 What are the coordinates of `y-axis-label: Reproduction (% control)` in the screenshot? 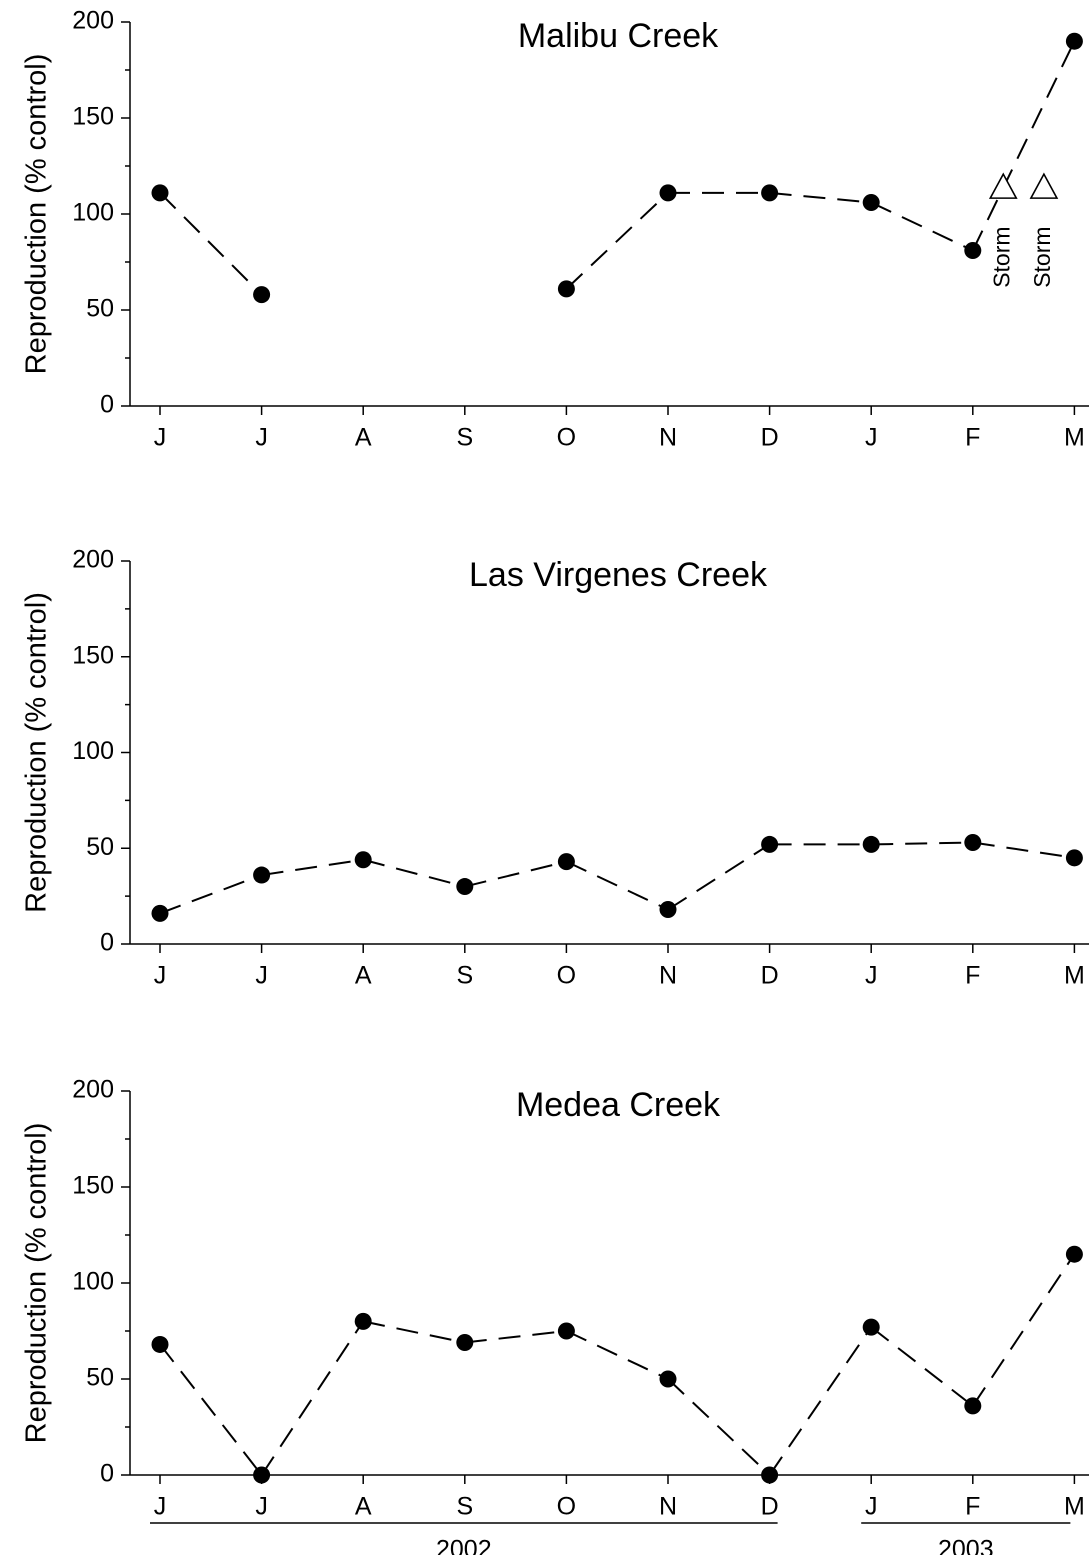 It's located at (37, 214).